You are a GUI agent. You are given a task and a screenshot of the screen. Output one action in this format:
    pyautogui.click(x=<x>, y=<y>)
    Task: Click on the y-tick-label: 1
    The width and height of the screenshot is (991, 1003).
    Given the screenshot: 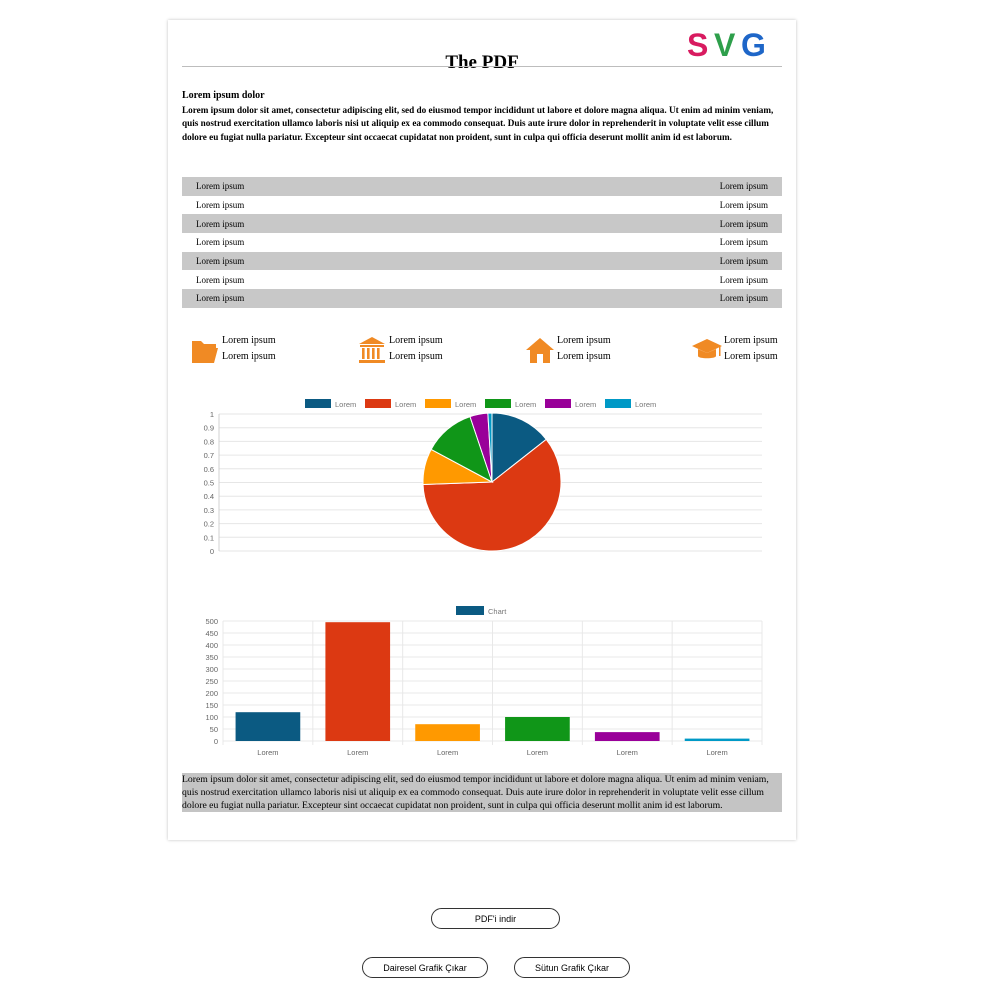 What is the action you would take?
    pyautogui.click(x=212, y=414)
    